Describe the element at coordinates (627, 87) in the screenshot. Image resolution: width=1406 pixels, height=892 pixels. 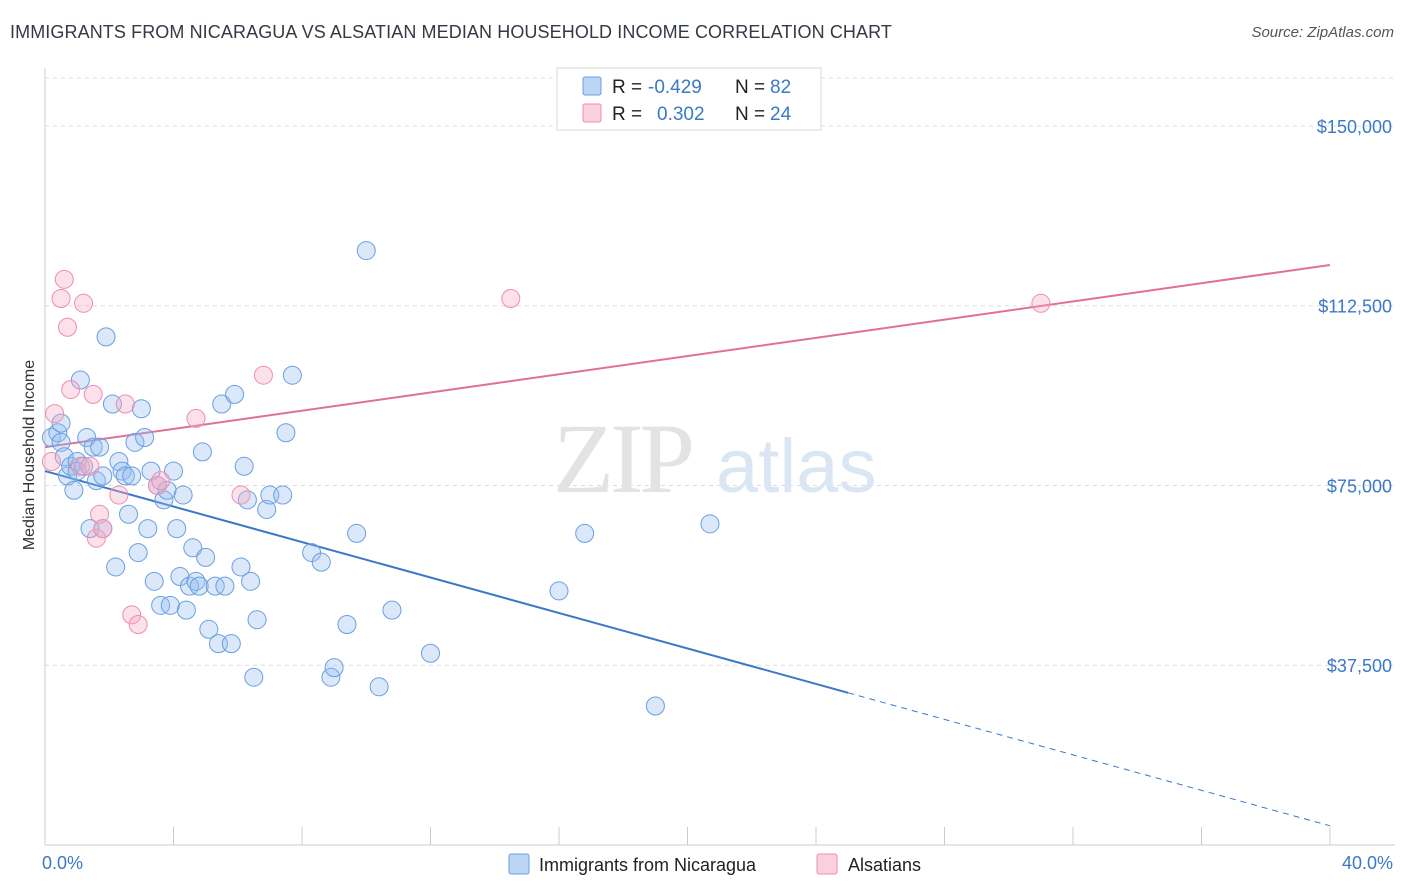
I see `legend-r-label-blue: R =` at that location.